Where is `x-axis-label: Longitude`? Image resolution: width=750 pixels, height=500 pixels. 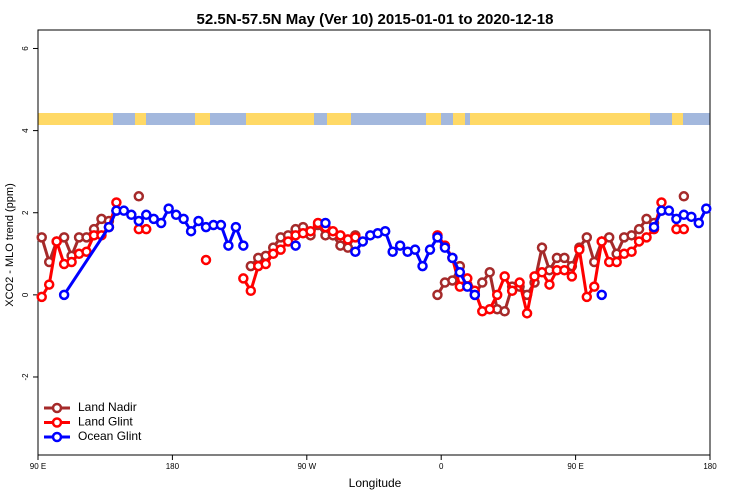 x-axis-label: Longitude is located at coordinates (375, 483).